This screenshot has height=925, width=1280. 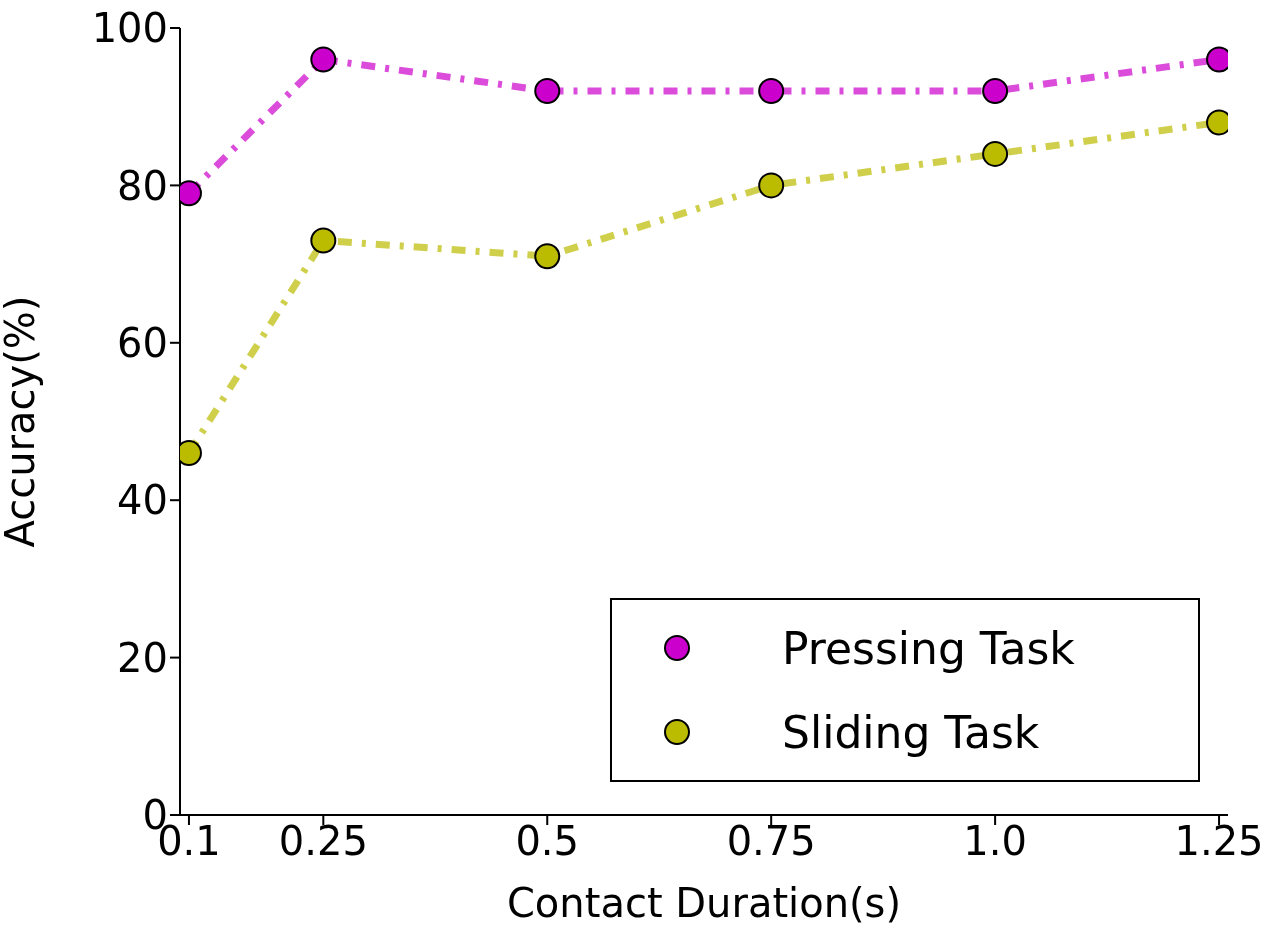 I want to click on x-tick-label: 1.0, so click(x=995, y=841).